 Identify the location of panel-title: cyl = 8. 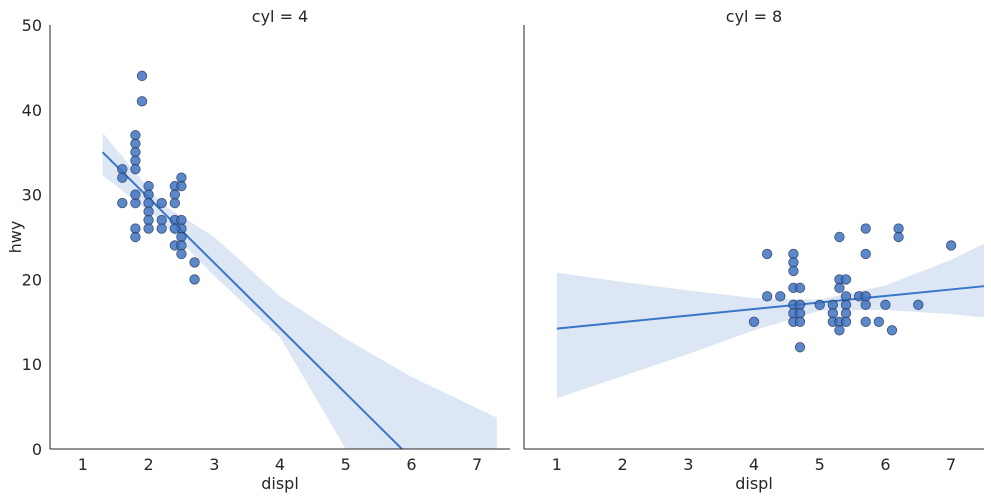
(754, 16).